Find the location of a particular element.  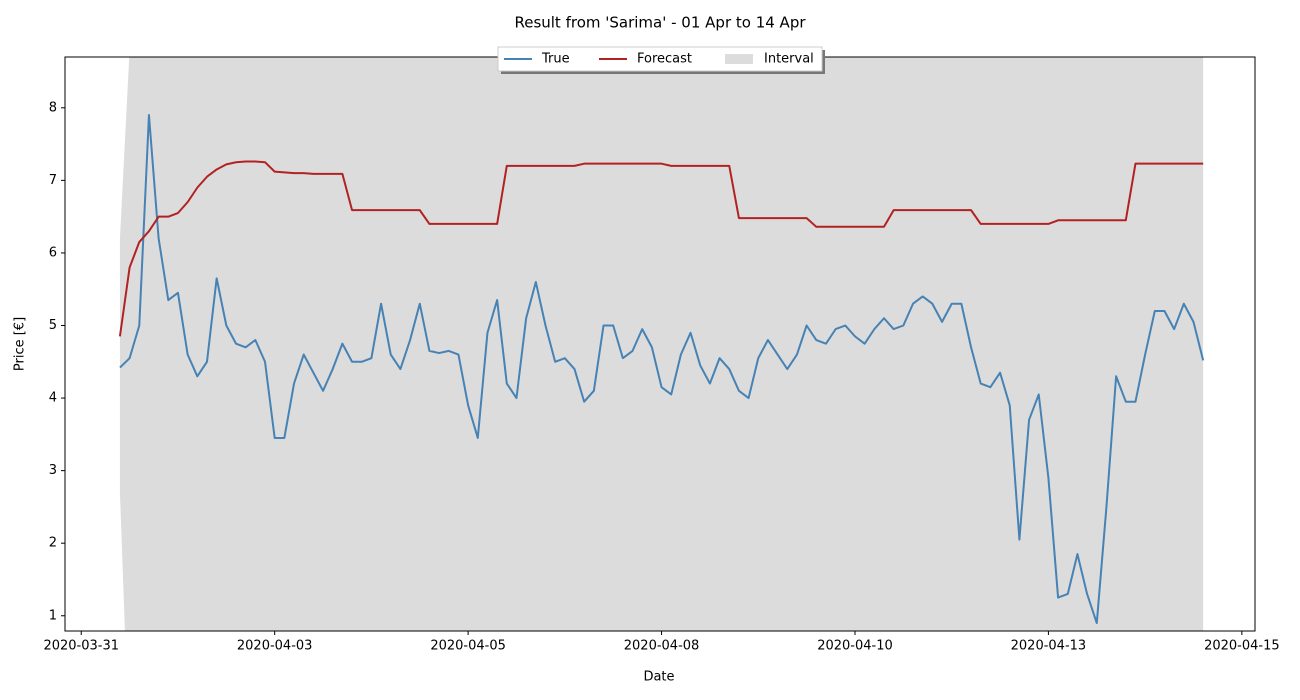

x-tick-label: 2020-04-08 is located at coordinates (662, 646).